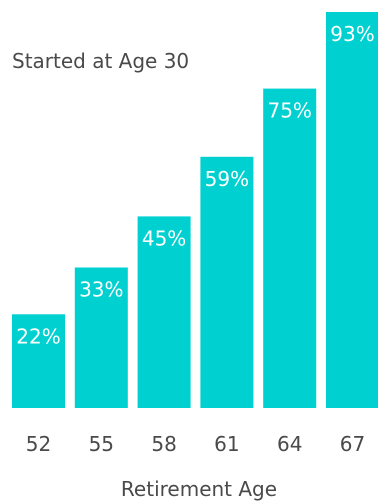 This screenshot has width=378, height=504. I want to click on chart-title: Started at Age 30, so click(100, 61).